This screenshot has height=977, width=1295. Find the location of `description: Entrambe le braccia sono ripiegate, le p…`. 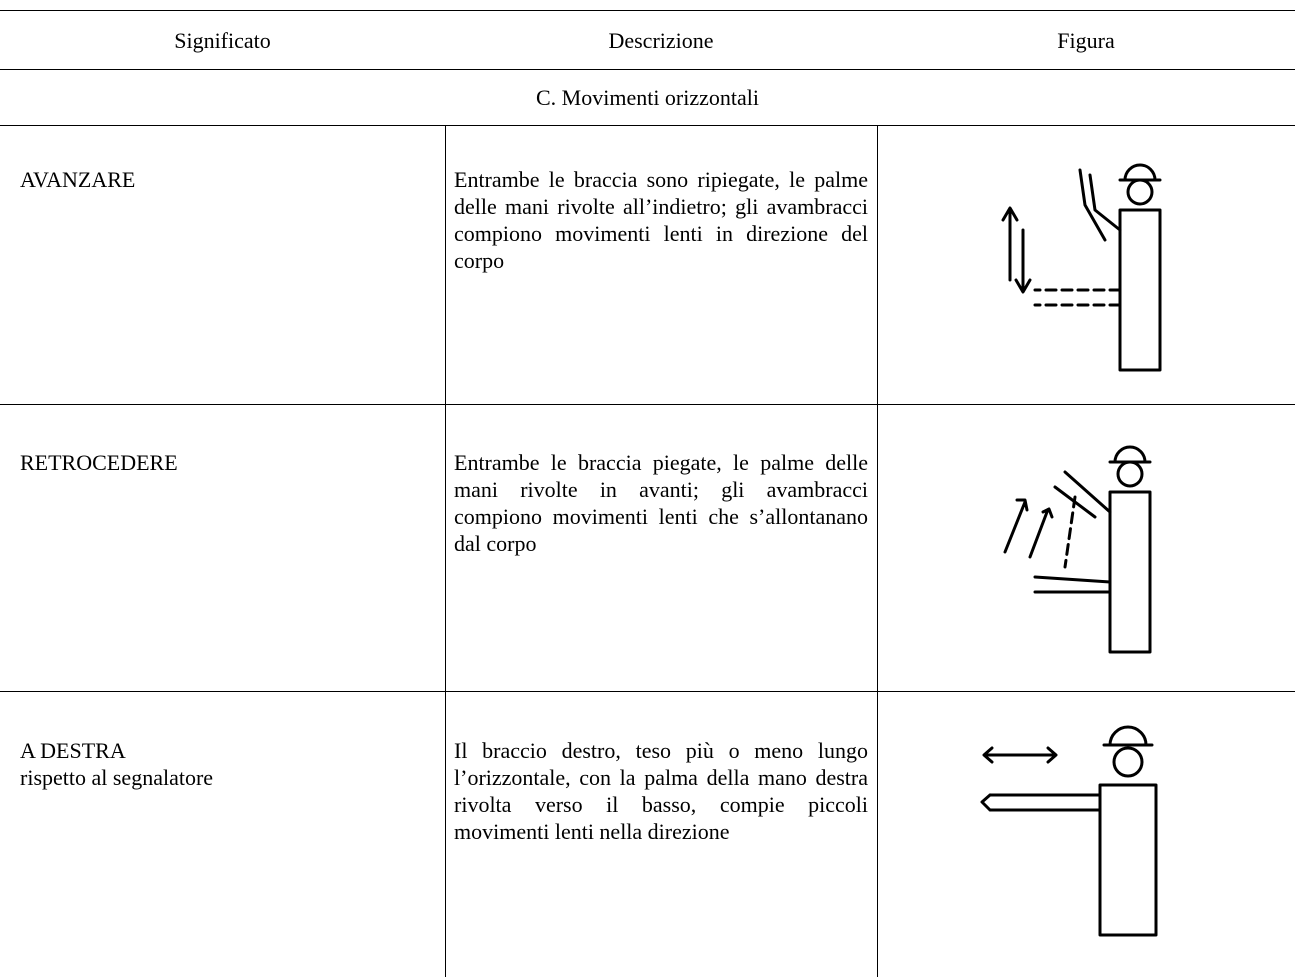

description: Entrambe le braccia sono ripiegate, le p… is located at coordinates (661, 220).